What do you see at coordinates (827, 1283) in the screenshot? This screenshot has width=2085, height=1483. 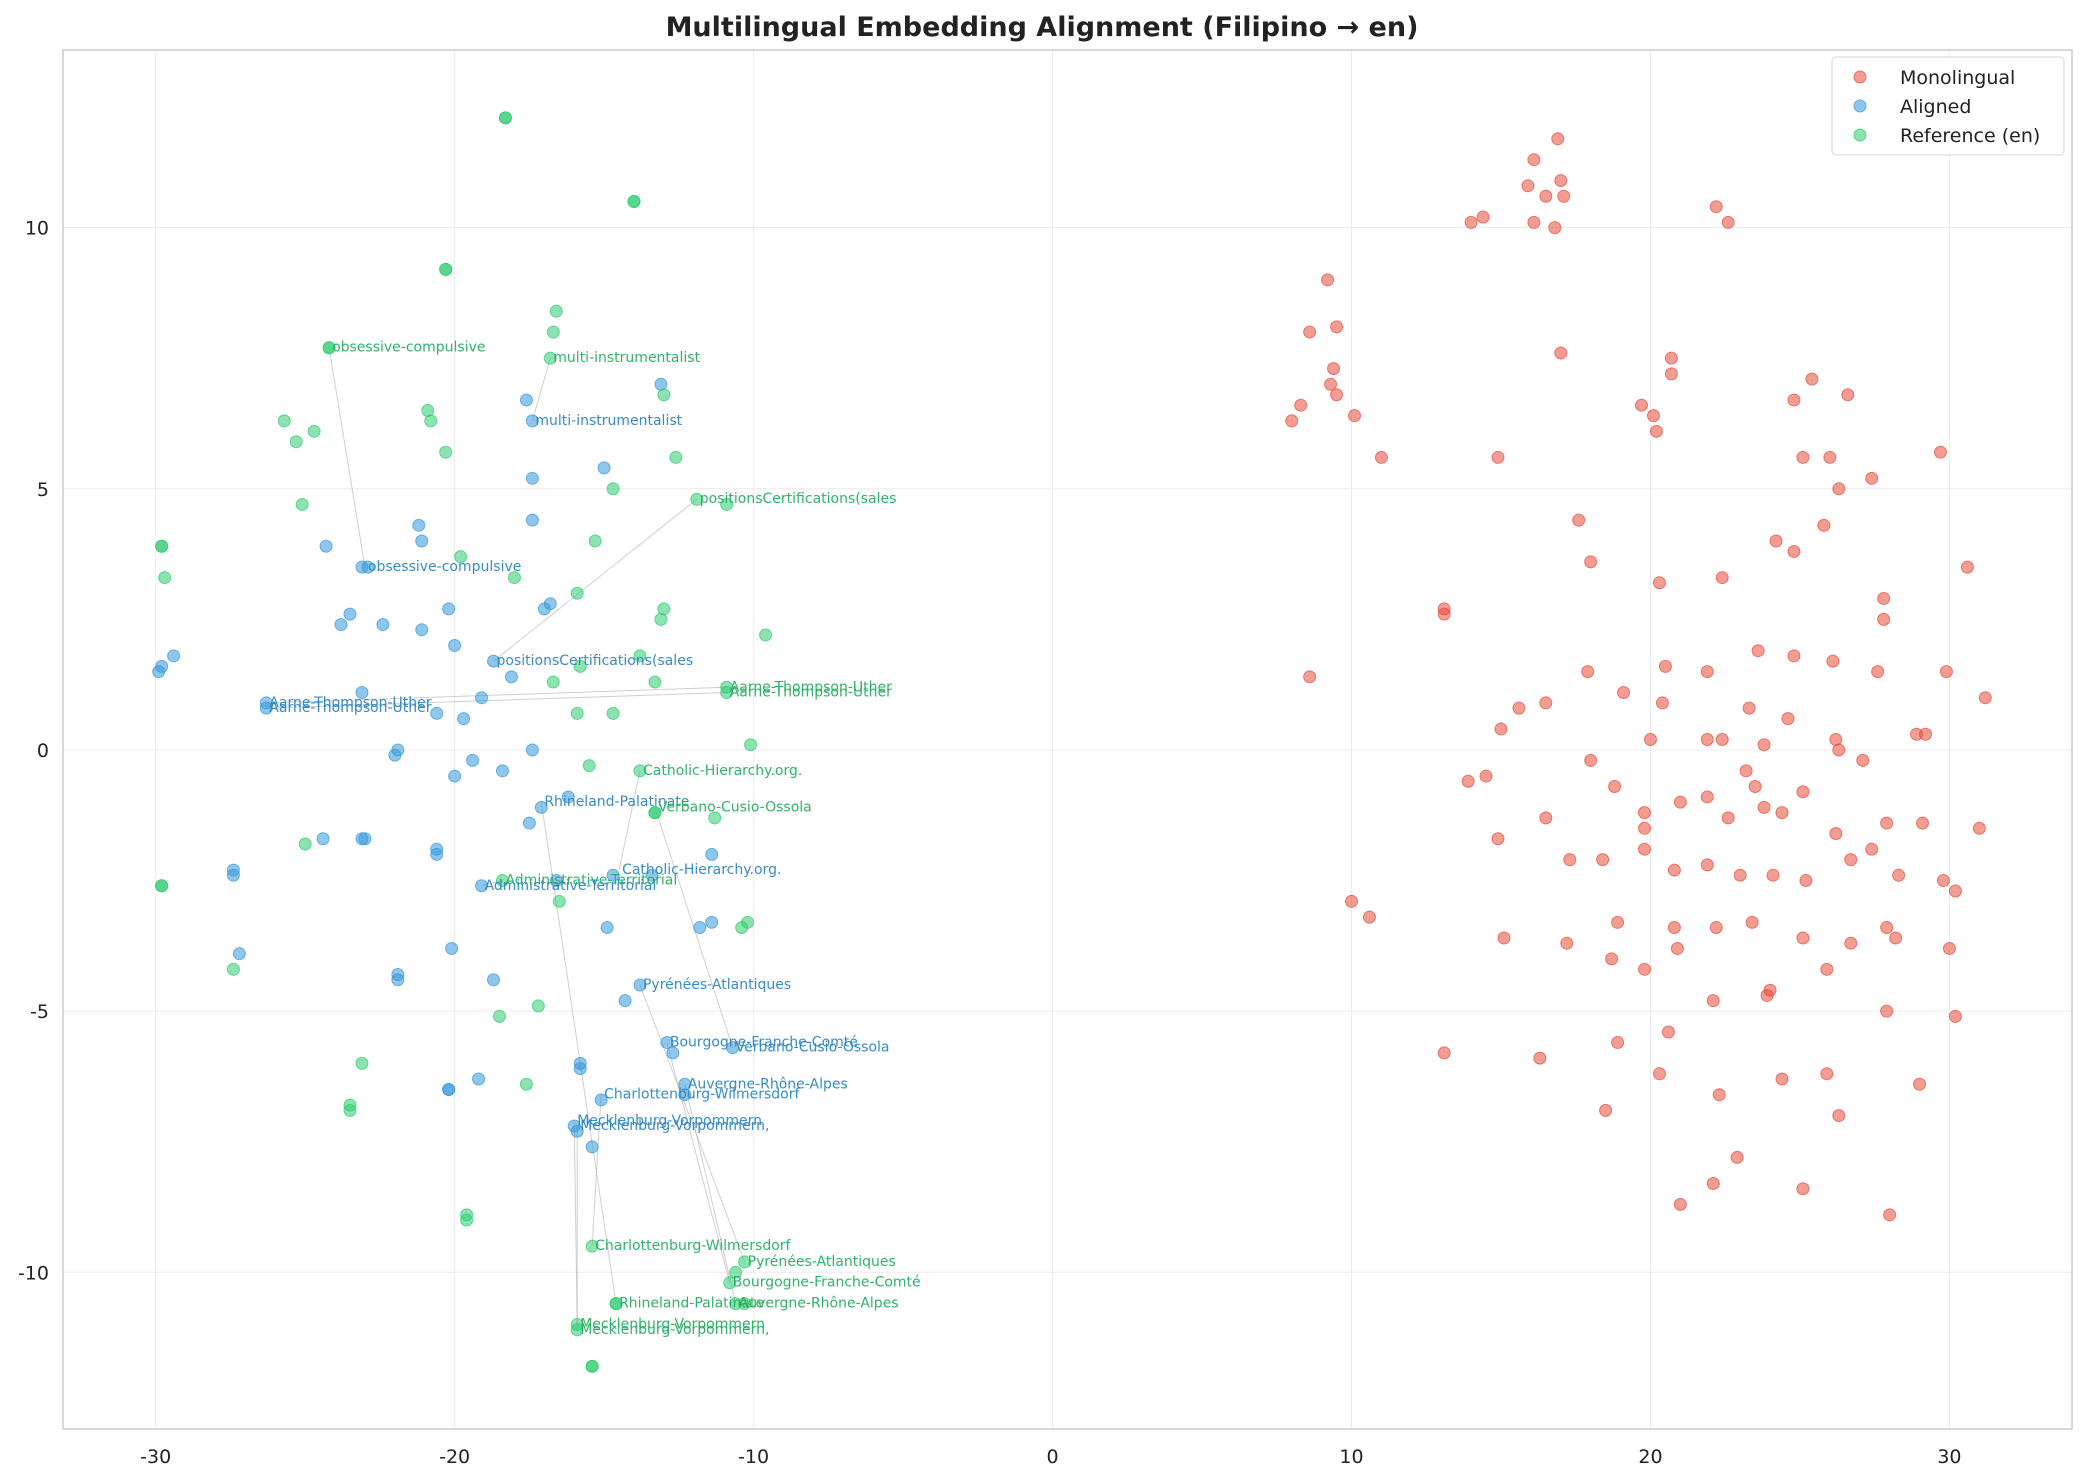 I see `reference-point-label: Bourgogne-Franche-Comté` at bounding box center [827, 1283].